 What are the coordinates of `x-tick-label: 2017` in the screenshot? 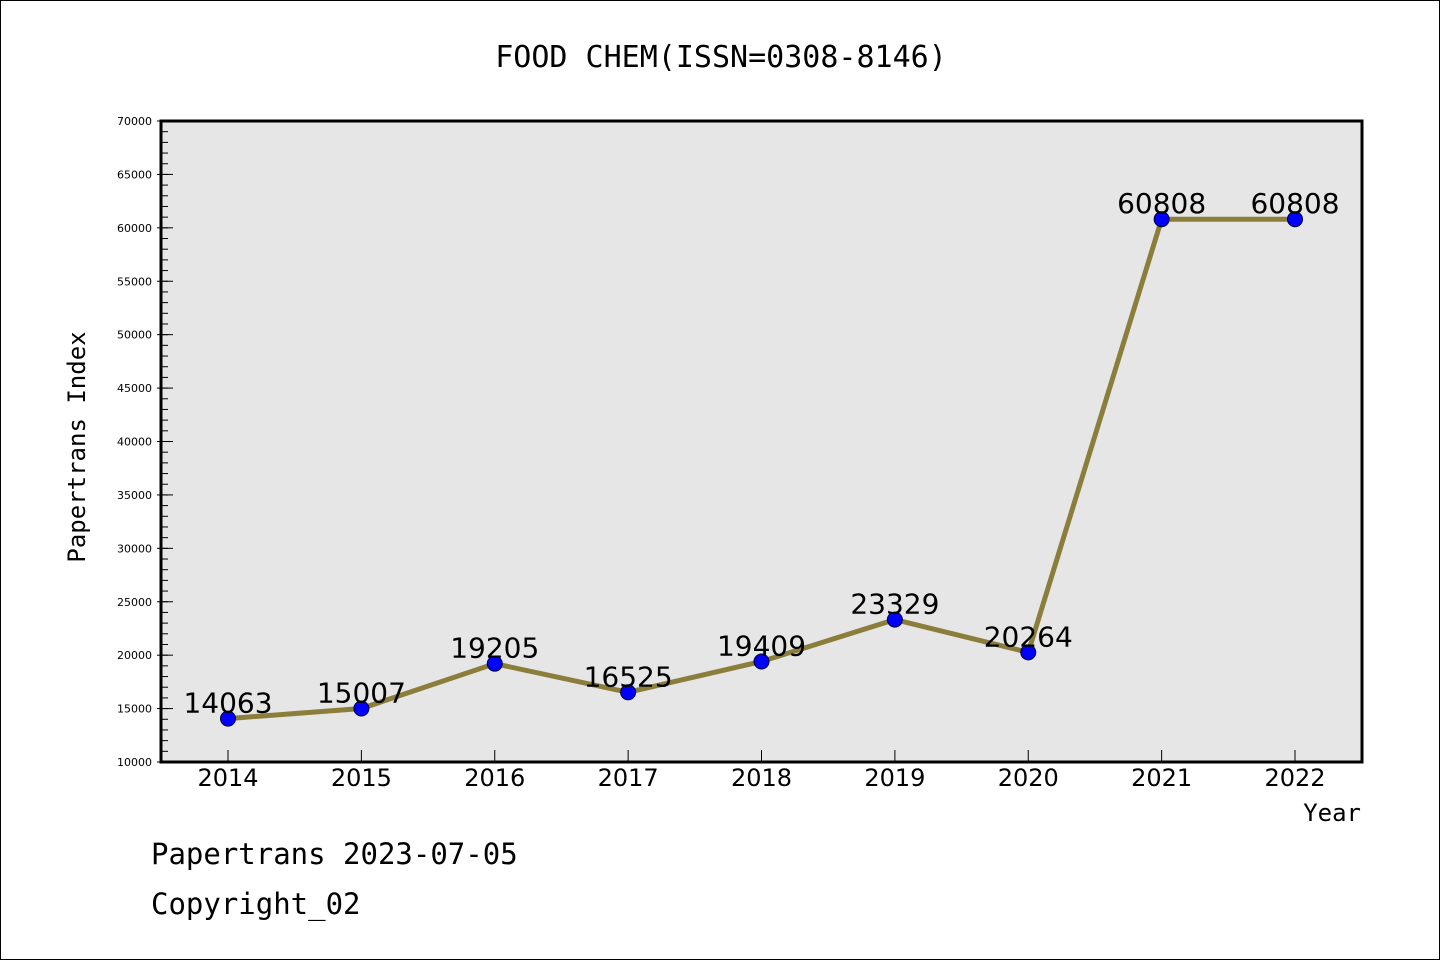 It's located at (628, 778).